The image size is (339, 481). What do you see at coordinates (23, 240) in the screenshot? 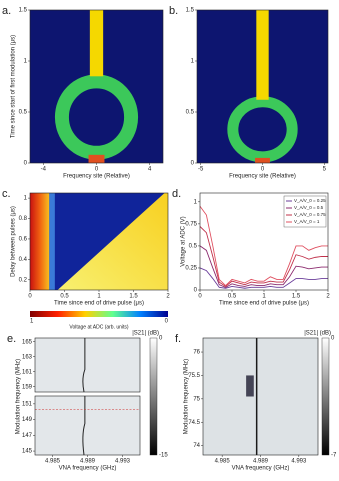
I see `y-tick-label: 0.6` at bounding box center [23, 240].